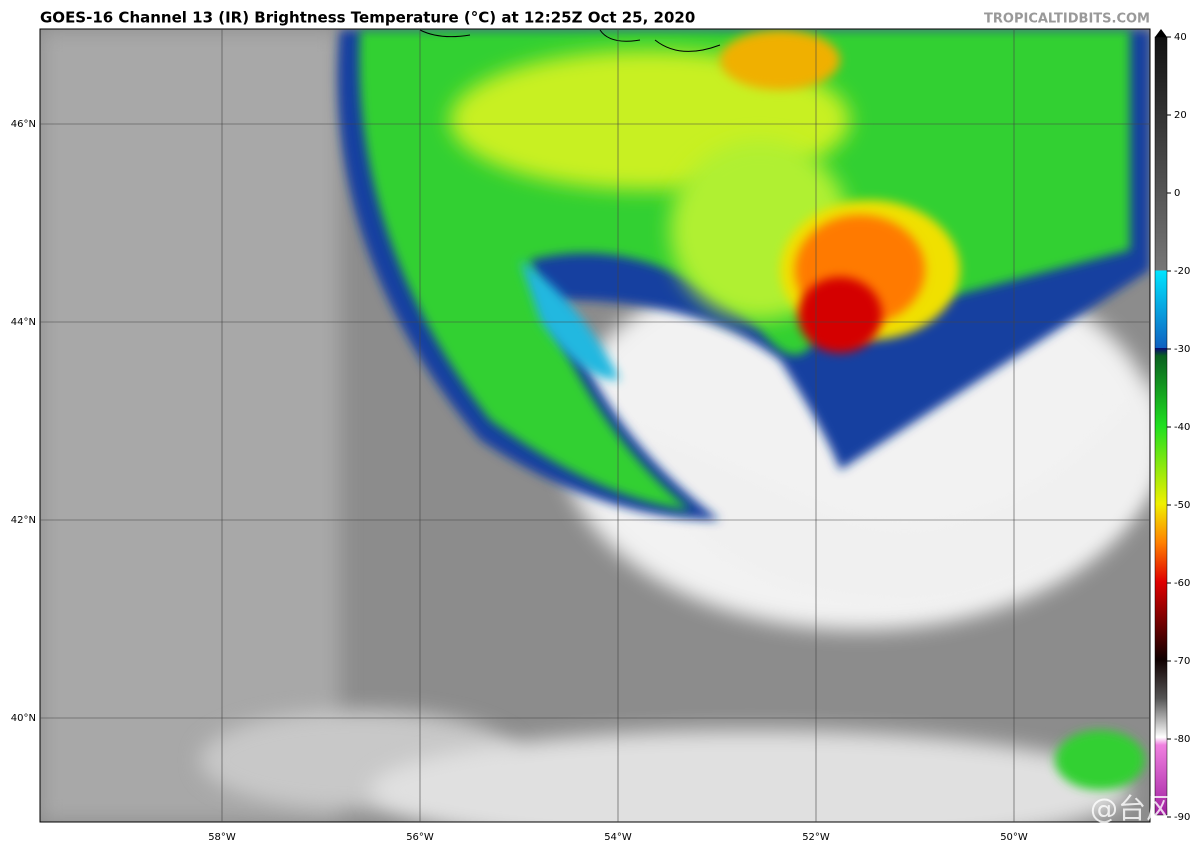  I want to click on source: TROPICALTIDBITS.COM, so click(1067, 19).